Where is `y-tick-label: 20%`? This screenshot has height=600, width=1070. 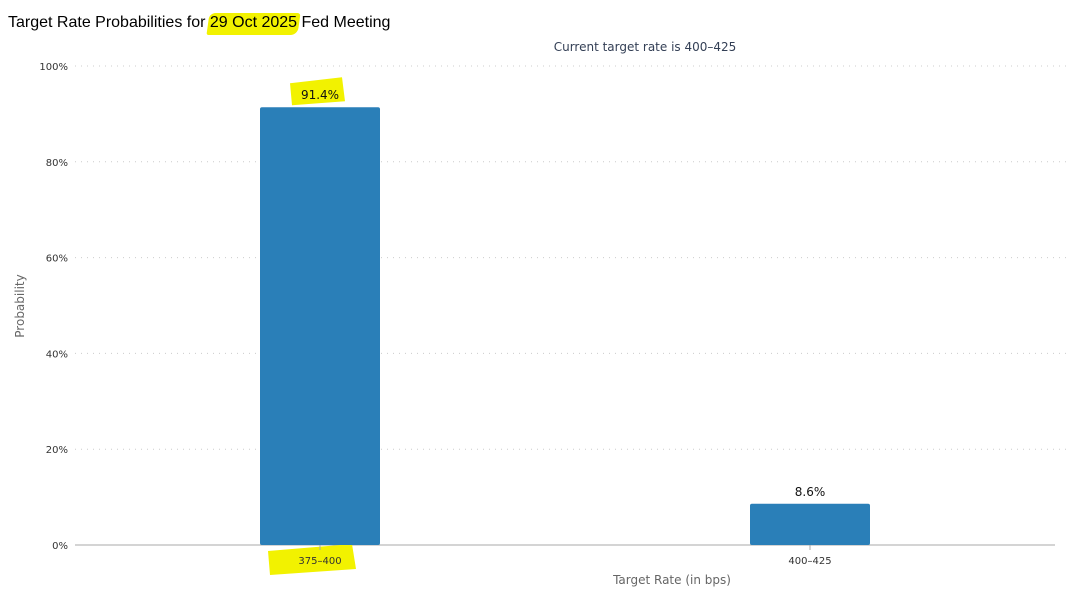 y-tick-label: 20% is located at coordinates (57, 450).